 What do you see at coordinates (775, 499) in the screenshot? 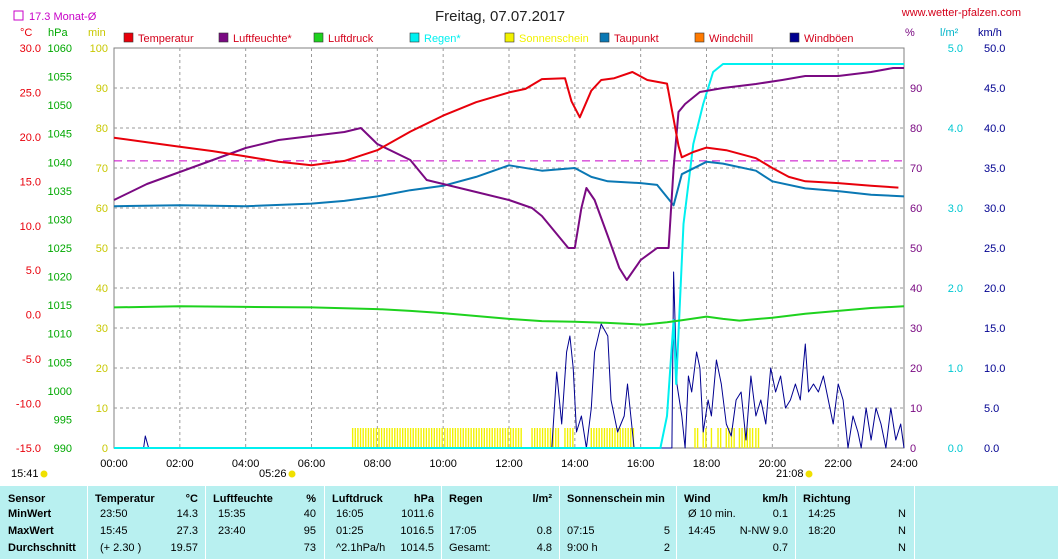
I see `stats-header-wind-unit: km/h` at bounding box center [775, 499].